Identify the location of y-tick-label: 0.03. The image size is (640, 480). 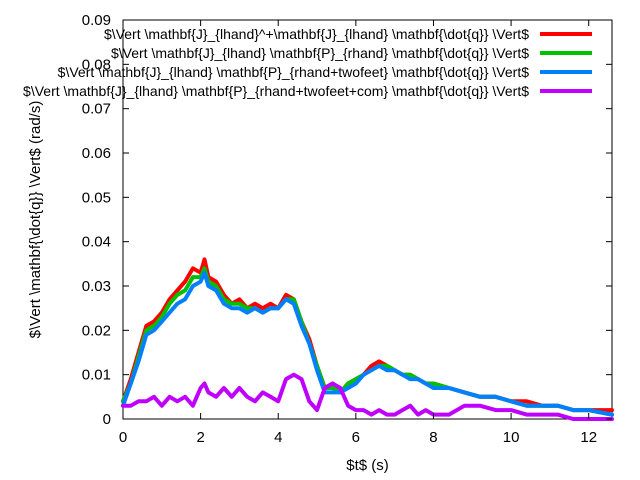
(96, 286).